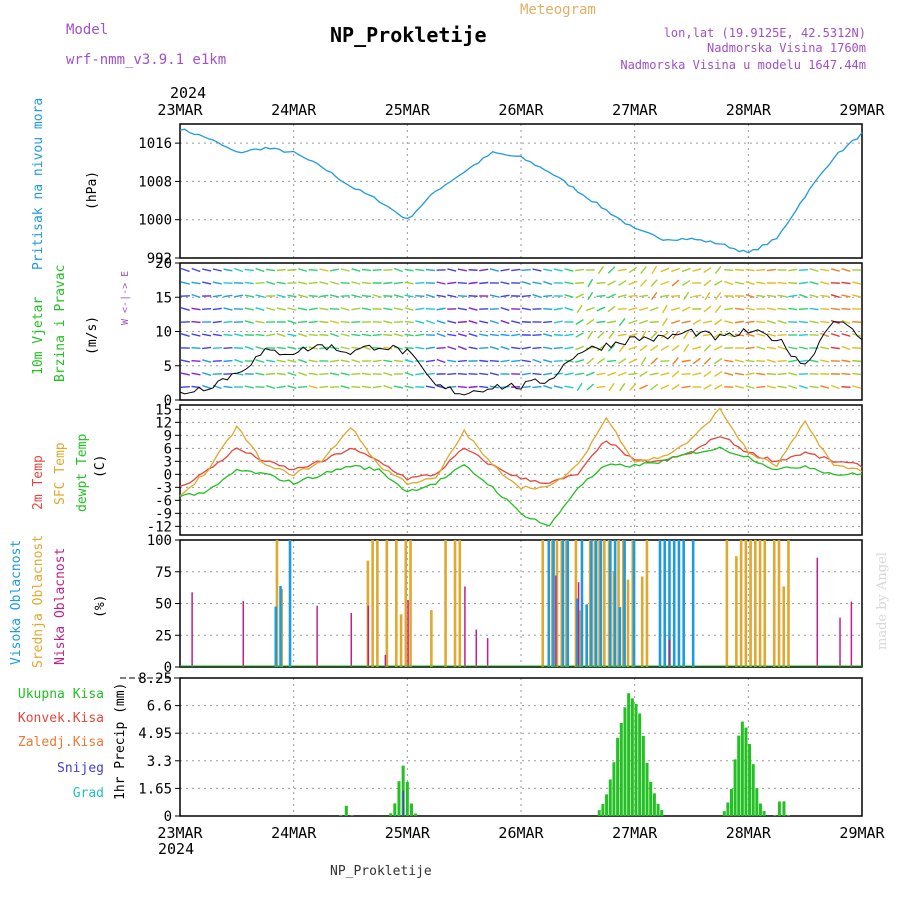  What do you see at coordinates (120, 741) in the screenshot?
I see `precip-unit: 1hr Precip (mm)` at bounding box center [120, 741].